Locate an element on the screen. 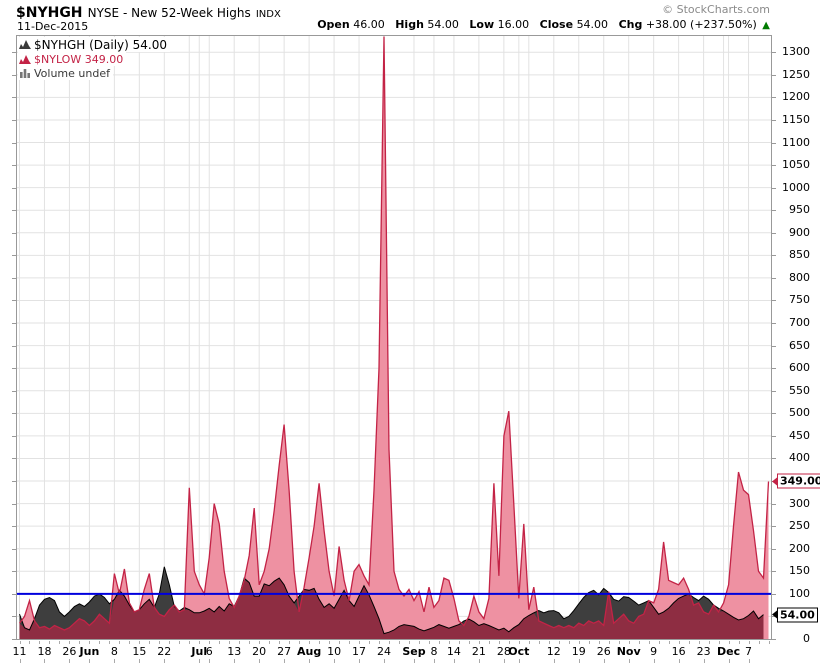 Image resolution: width=820 pixels, height=668 pixels. nyhgh-price-badge: 54.00 is located at coordinates (795, 615).